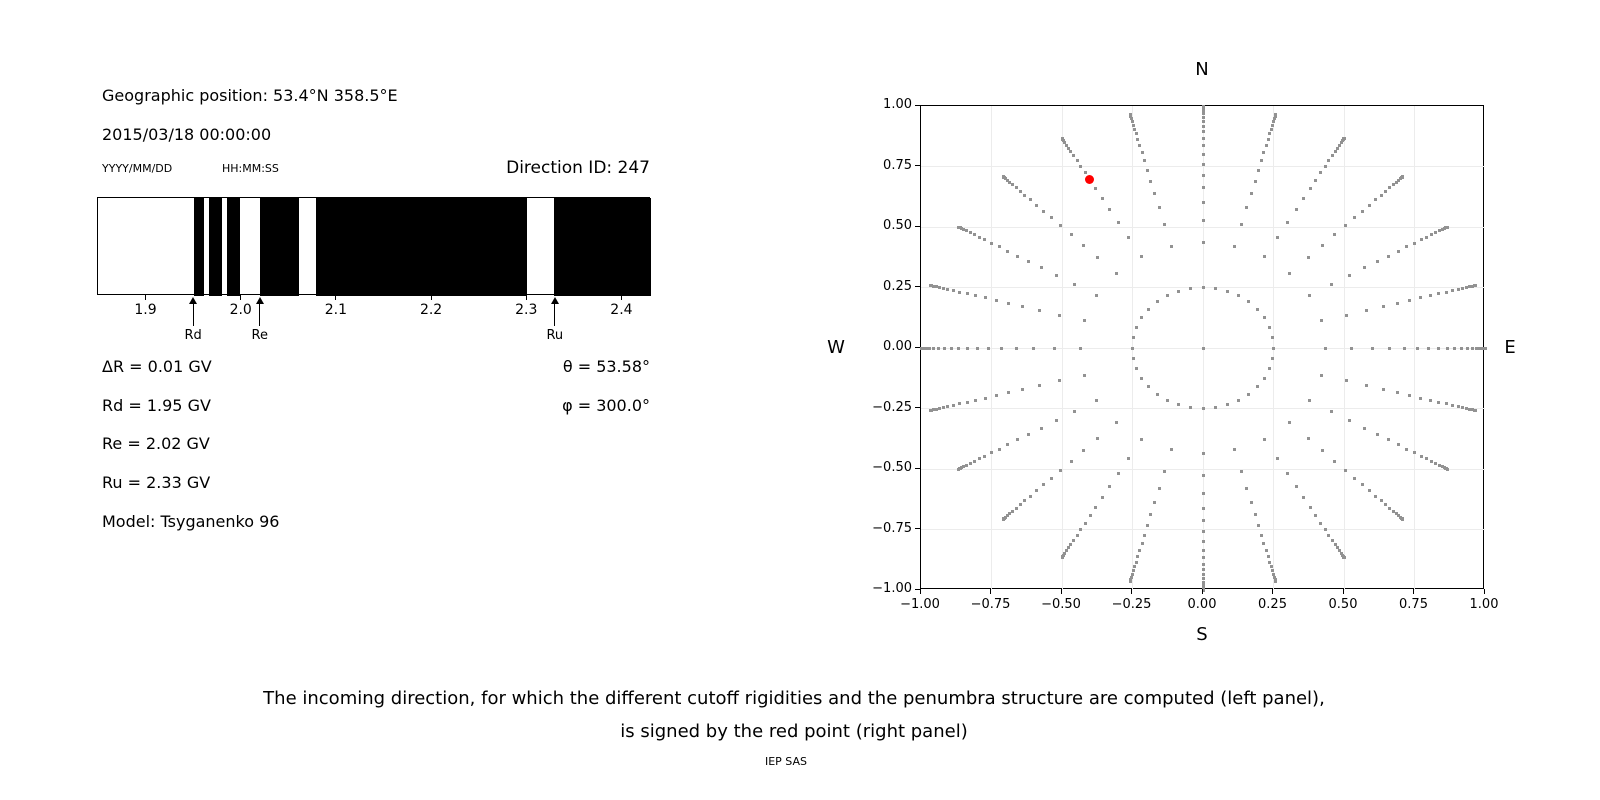  What do you see at coordinates (191, 521) in the screenshot?
I see `model-text: Model: Tsyganenko 96` at bounding box center [191, 521].